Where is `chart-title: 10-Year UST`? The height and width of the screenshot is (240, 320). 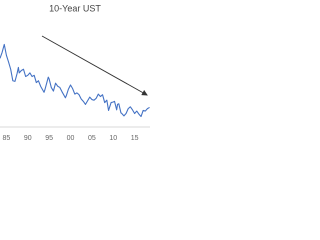
chart-title: 10-Year UST is located at coordinates (75, 8).